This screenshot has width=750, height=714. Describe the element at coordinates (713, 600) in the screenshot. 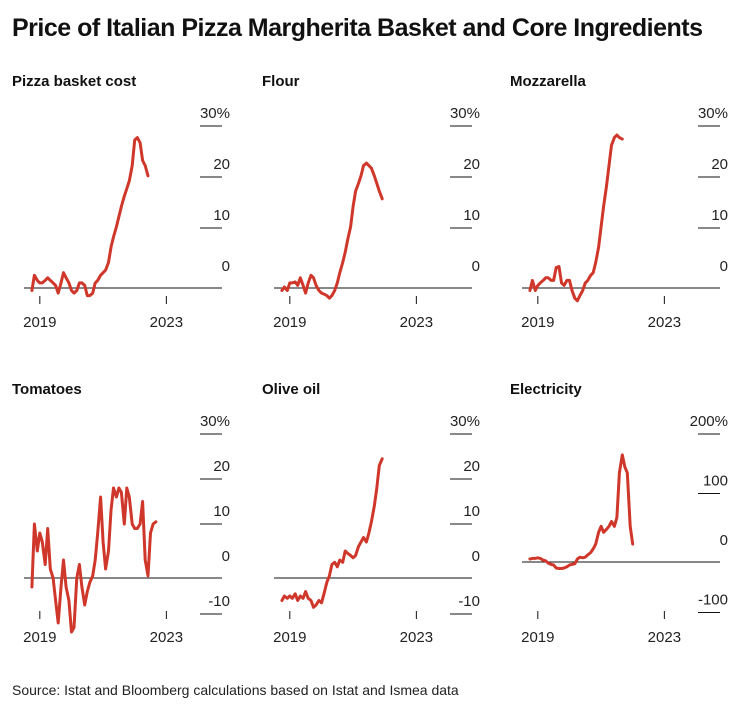

I see `y-tick-label: -100` at that location.